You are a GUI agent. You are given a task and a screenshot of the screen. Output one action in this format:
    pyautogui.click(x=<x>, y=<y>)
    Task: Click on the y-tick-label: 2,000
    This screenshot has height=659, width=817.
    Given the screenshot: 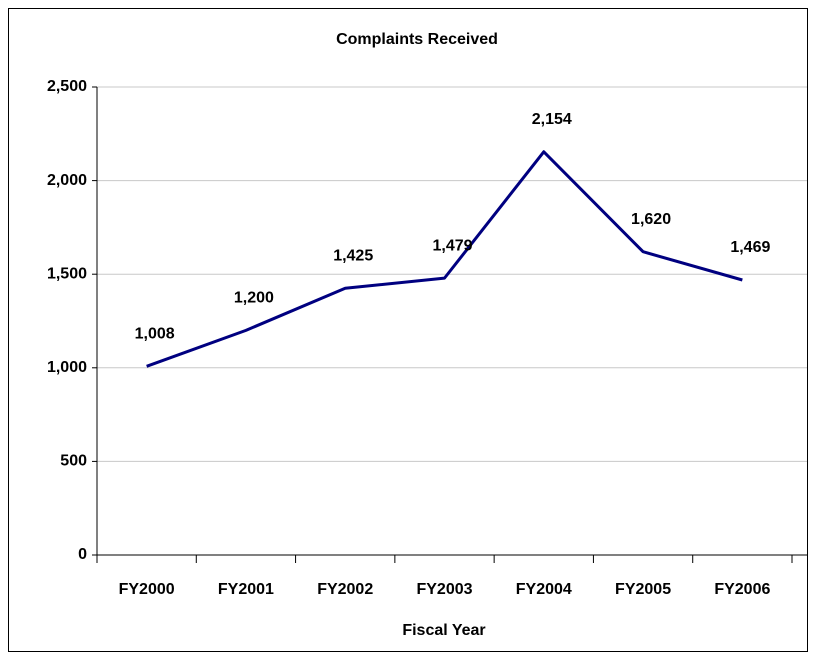 What is the action you would take?
    pyautogui.click(x=67, y=180)
    